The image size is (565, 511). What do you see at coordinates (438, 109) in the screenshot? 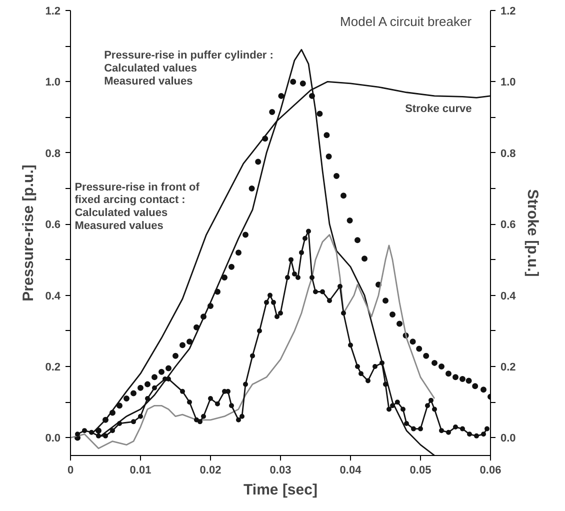
I see `annotation: Stroke curve` at bounding box center [438, 109].